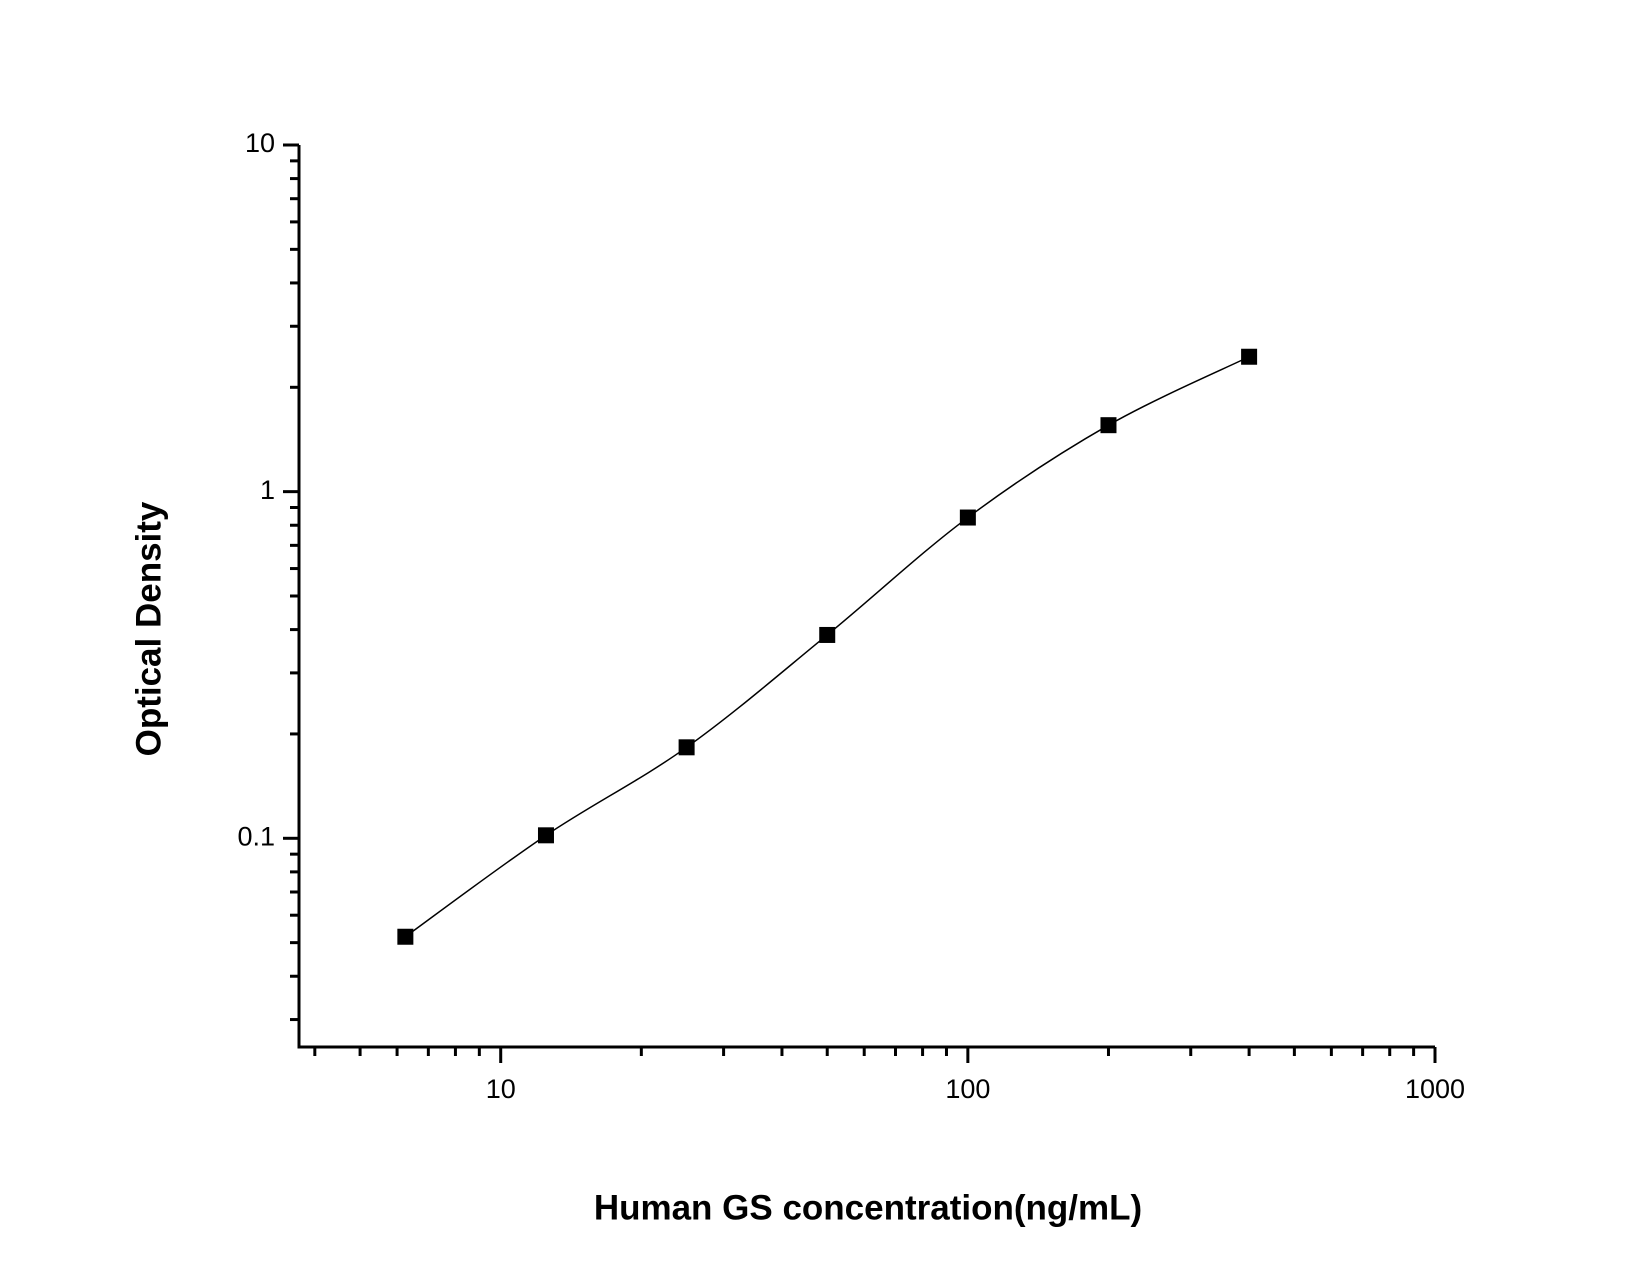  What do you see at coordinates (260, 143) in the screenshot?
I see `y-tick-label: 10` at bounding box center [260, 143].